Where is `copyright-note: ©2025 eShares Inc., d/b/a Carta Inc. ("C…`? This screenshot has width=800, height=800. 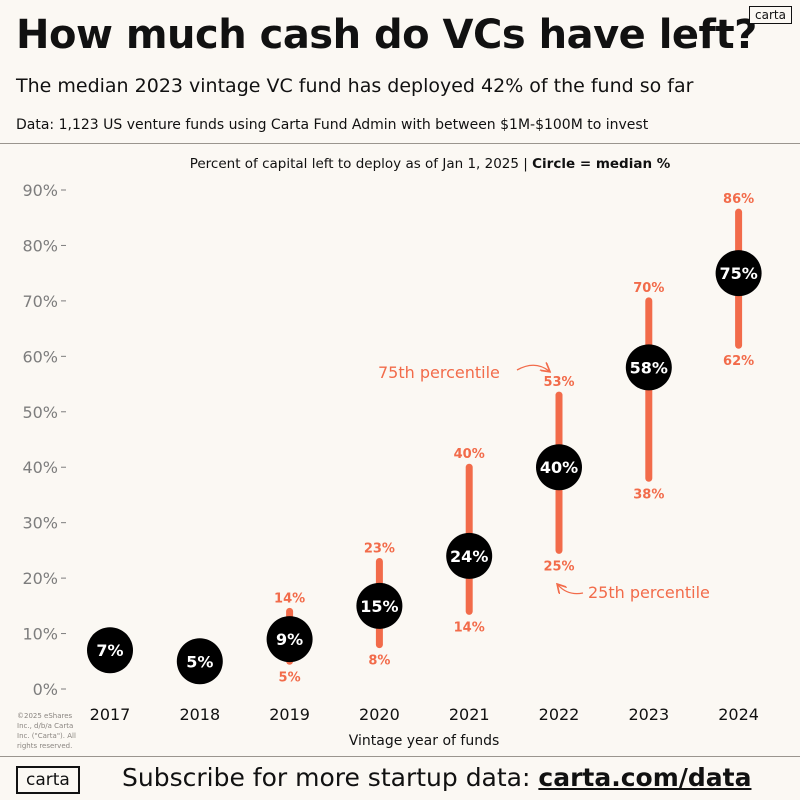
copyright-note: ©2025 eShares Inc., d/b/a Carta Inc. ("C… is located at coordinates (46, 731).